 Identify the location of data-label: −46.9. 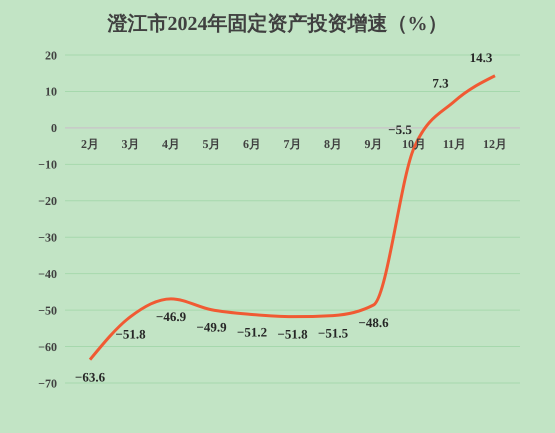
(171, 316).